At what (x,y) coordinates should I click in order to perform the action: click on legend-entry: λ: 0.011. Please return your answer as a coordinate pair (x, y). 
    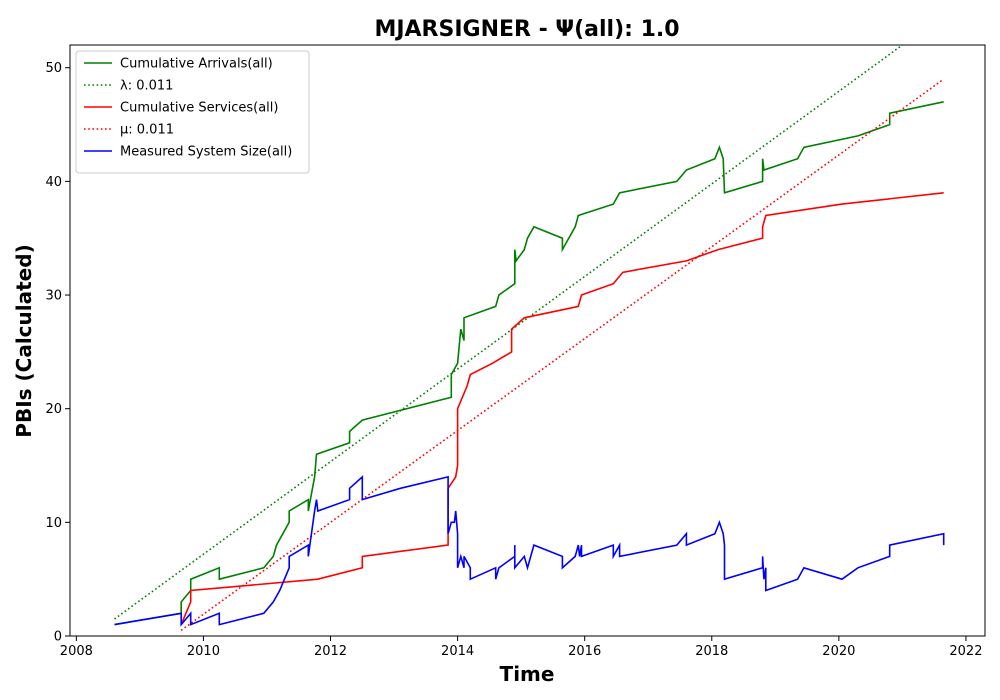
    Looking at the image, I should click on (146, 86).